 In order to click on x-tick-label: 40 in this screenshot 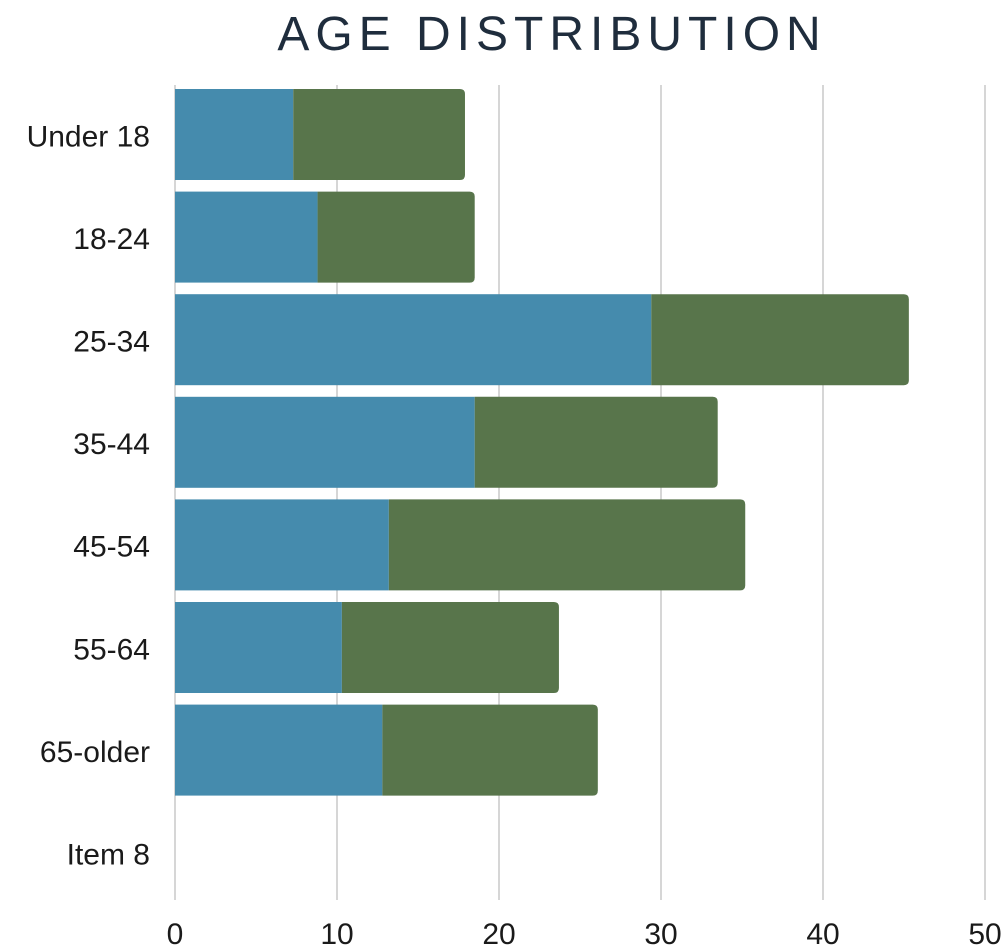, I will do `click(822, 934)`.